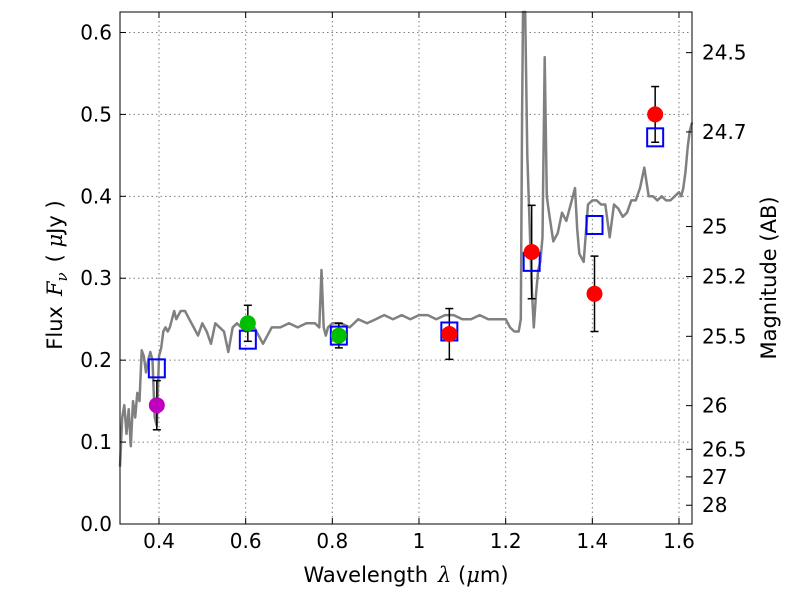  Describe the element at coordinates (679, 541) in the screenshot. I see `x-tick-label: 1.6` at that location.